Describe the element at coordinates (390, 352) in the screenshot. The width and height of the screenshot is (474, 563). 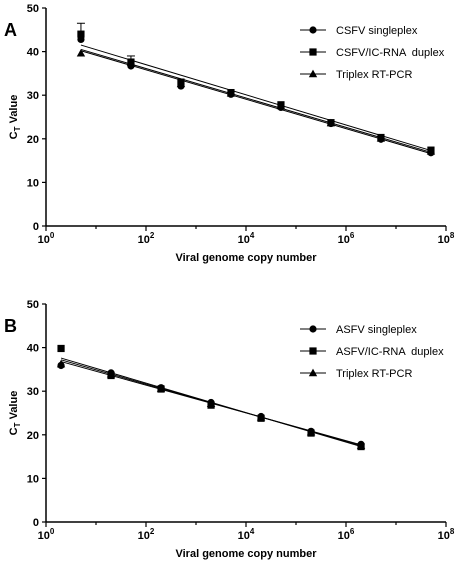
I see `legend-label: ASFV/IC-RNA duplex` at that location.